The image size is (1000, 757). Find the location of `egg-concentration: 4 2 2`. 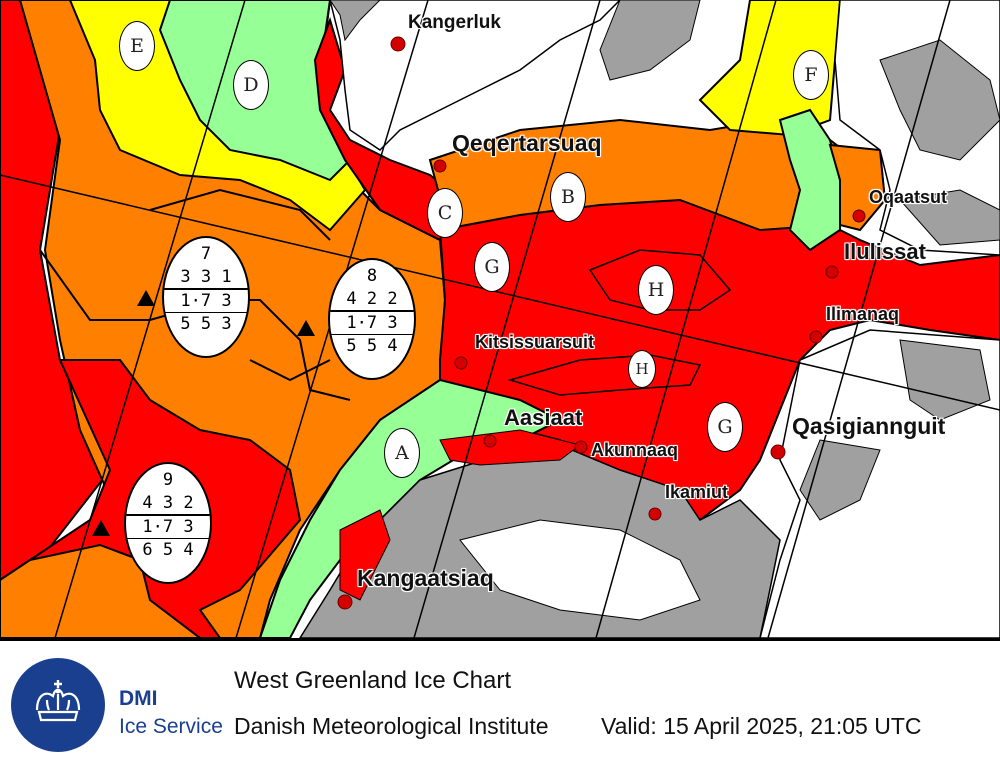

egg-concentration: 4 2 2 is located at coordinates (372, 299).